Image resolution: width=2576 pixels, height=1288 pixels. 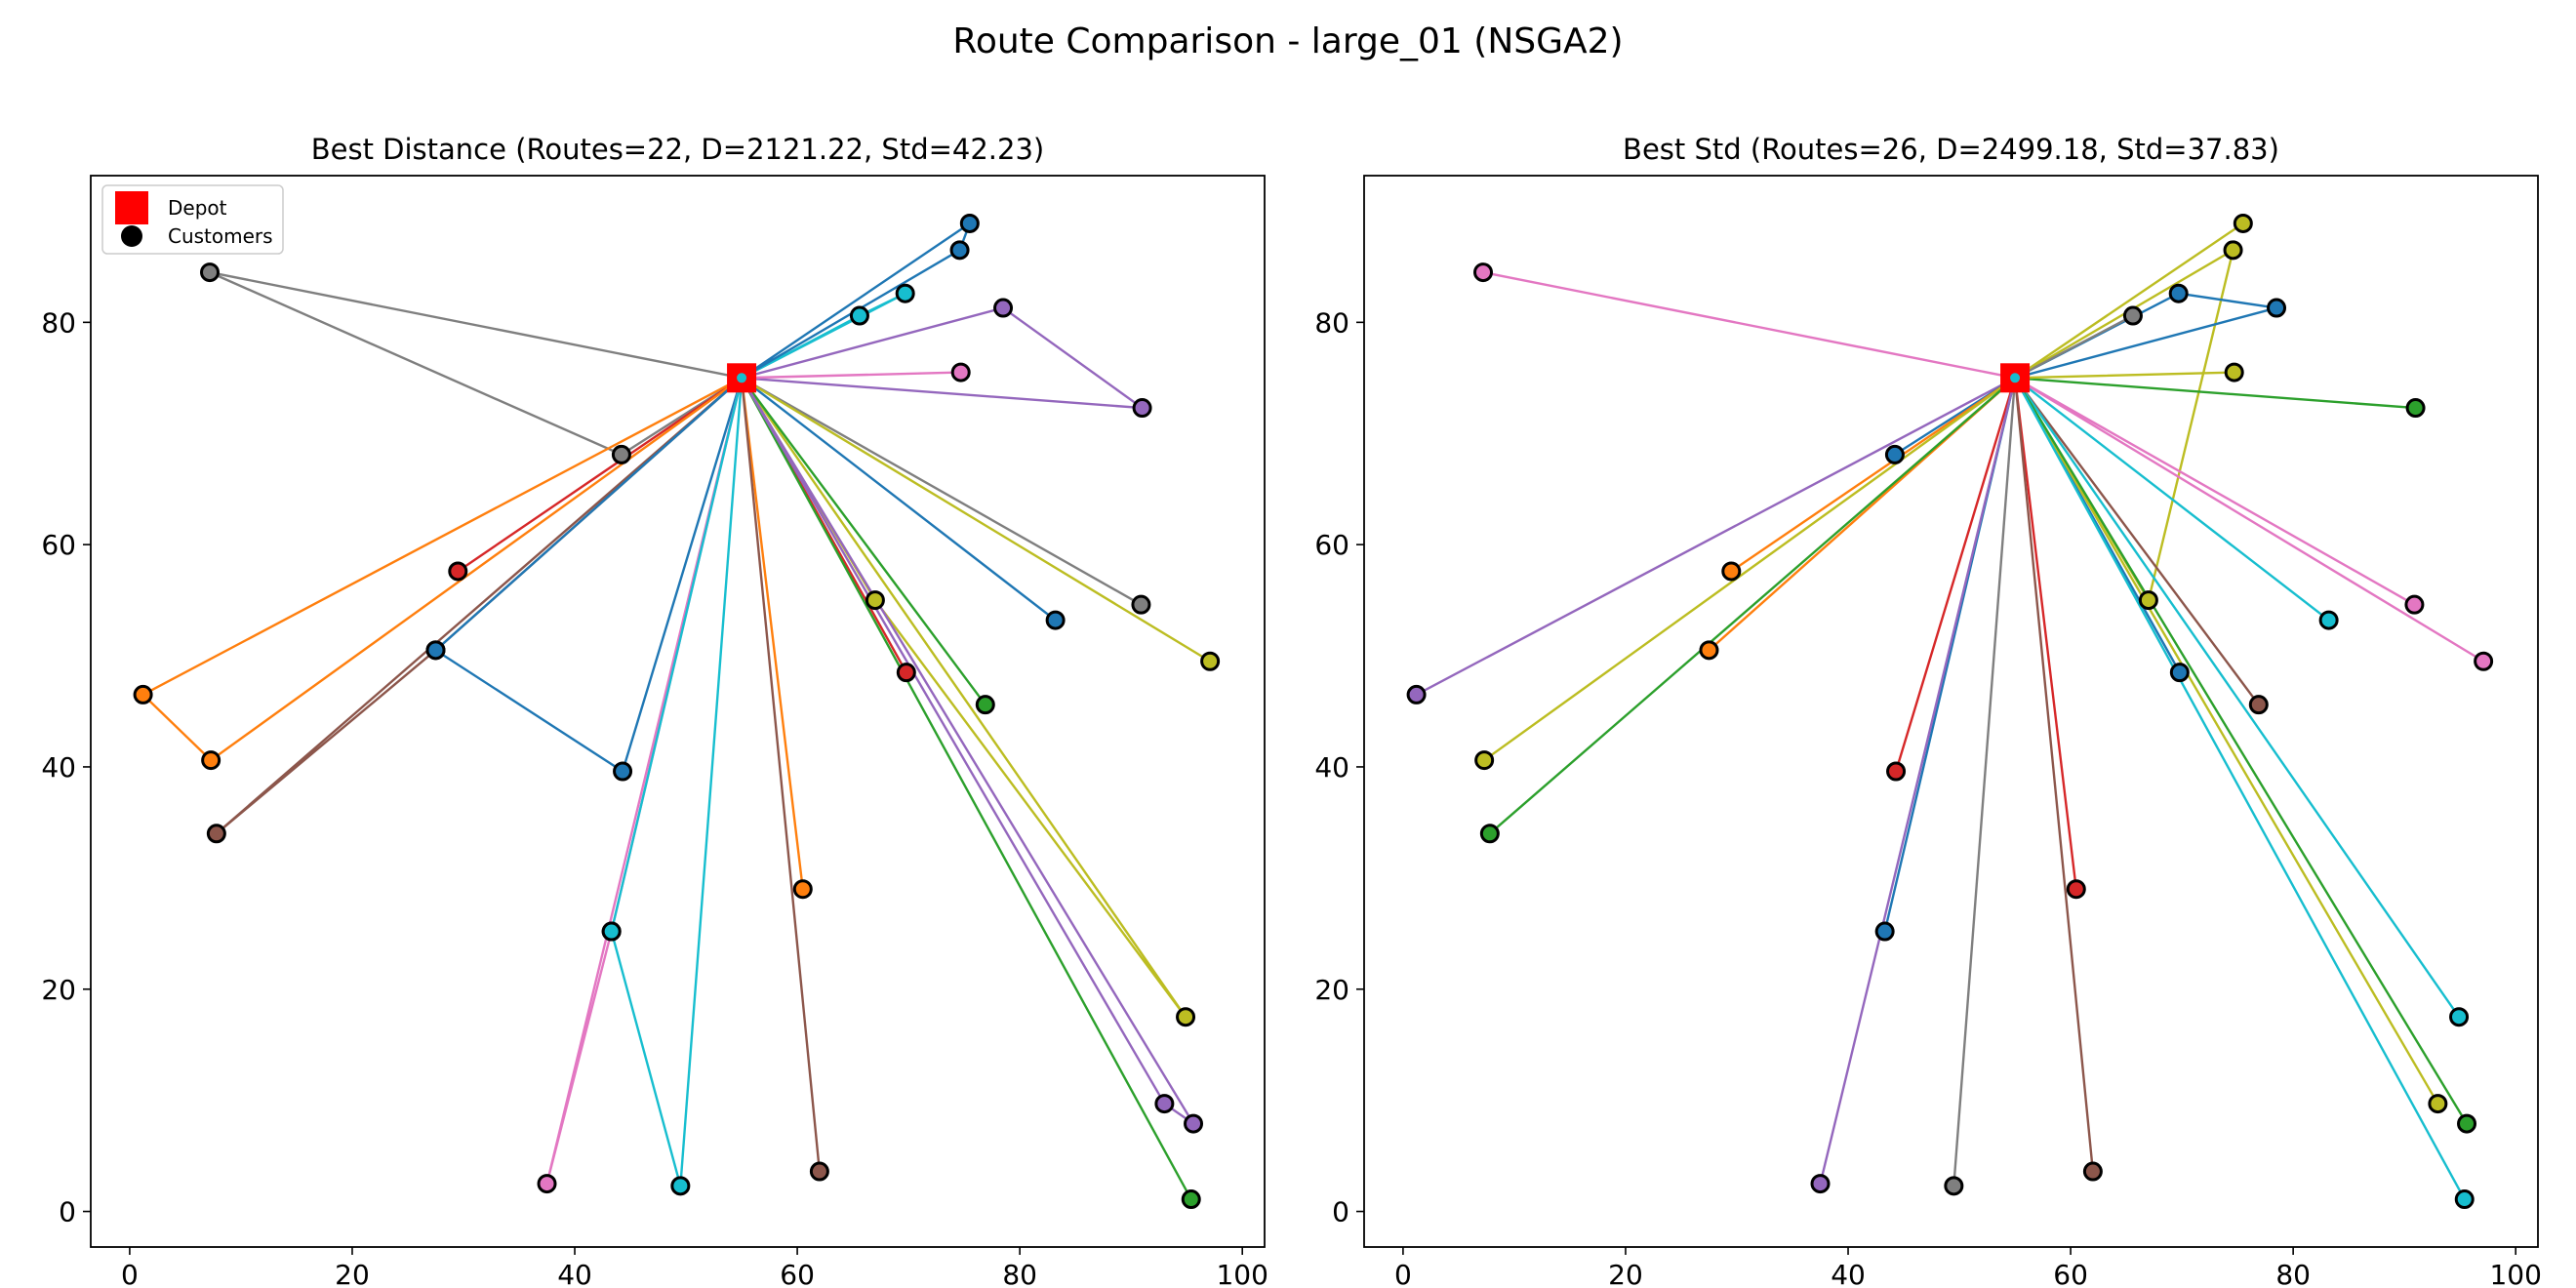 I want to click on legend-depot-swatch, so click(x=131, y=207).